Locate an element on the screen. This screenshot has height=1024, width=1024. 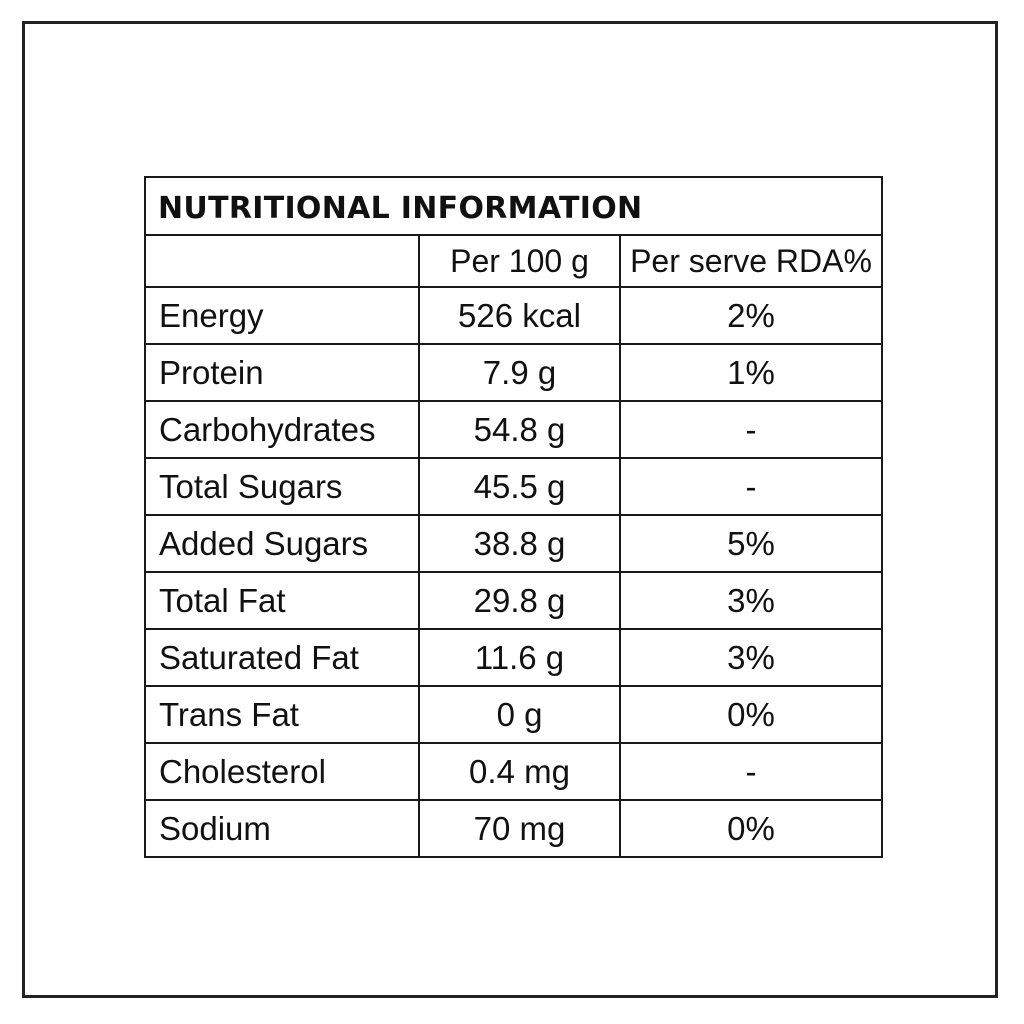
table-row: Energy 526 kcal 2% is located at coordinates (513, 315).